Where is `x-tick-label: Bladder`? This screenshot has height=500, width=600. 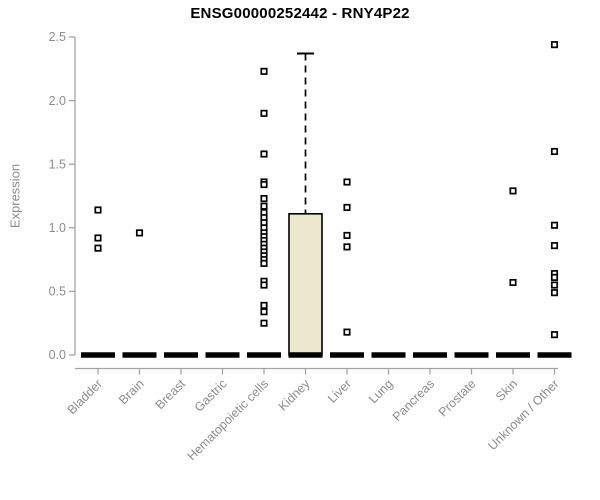 x-tick-label: Bladder is located at coordinates (85, 397).